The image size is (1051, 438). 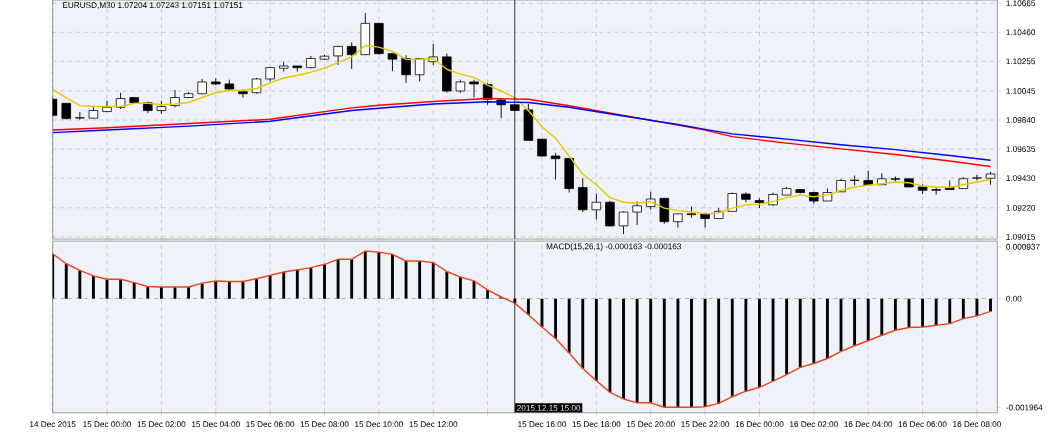 I want to click on x-tick-label: 15 Dec 02:00, so click(x=161, y=424).